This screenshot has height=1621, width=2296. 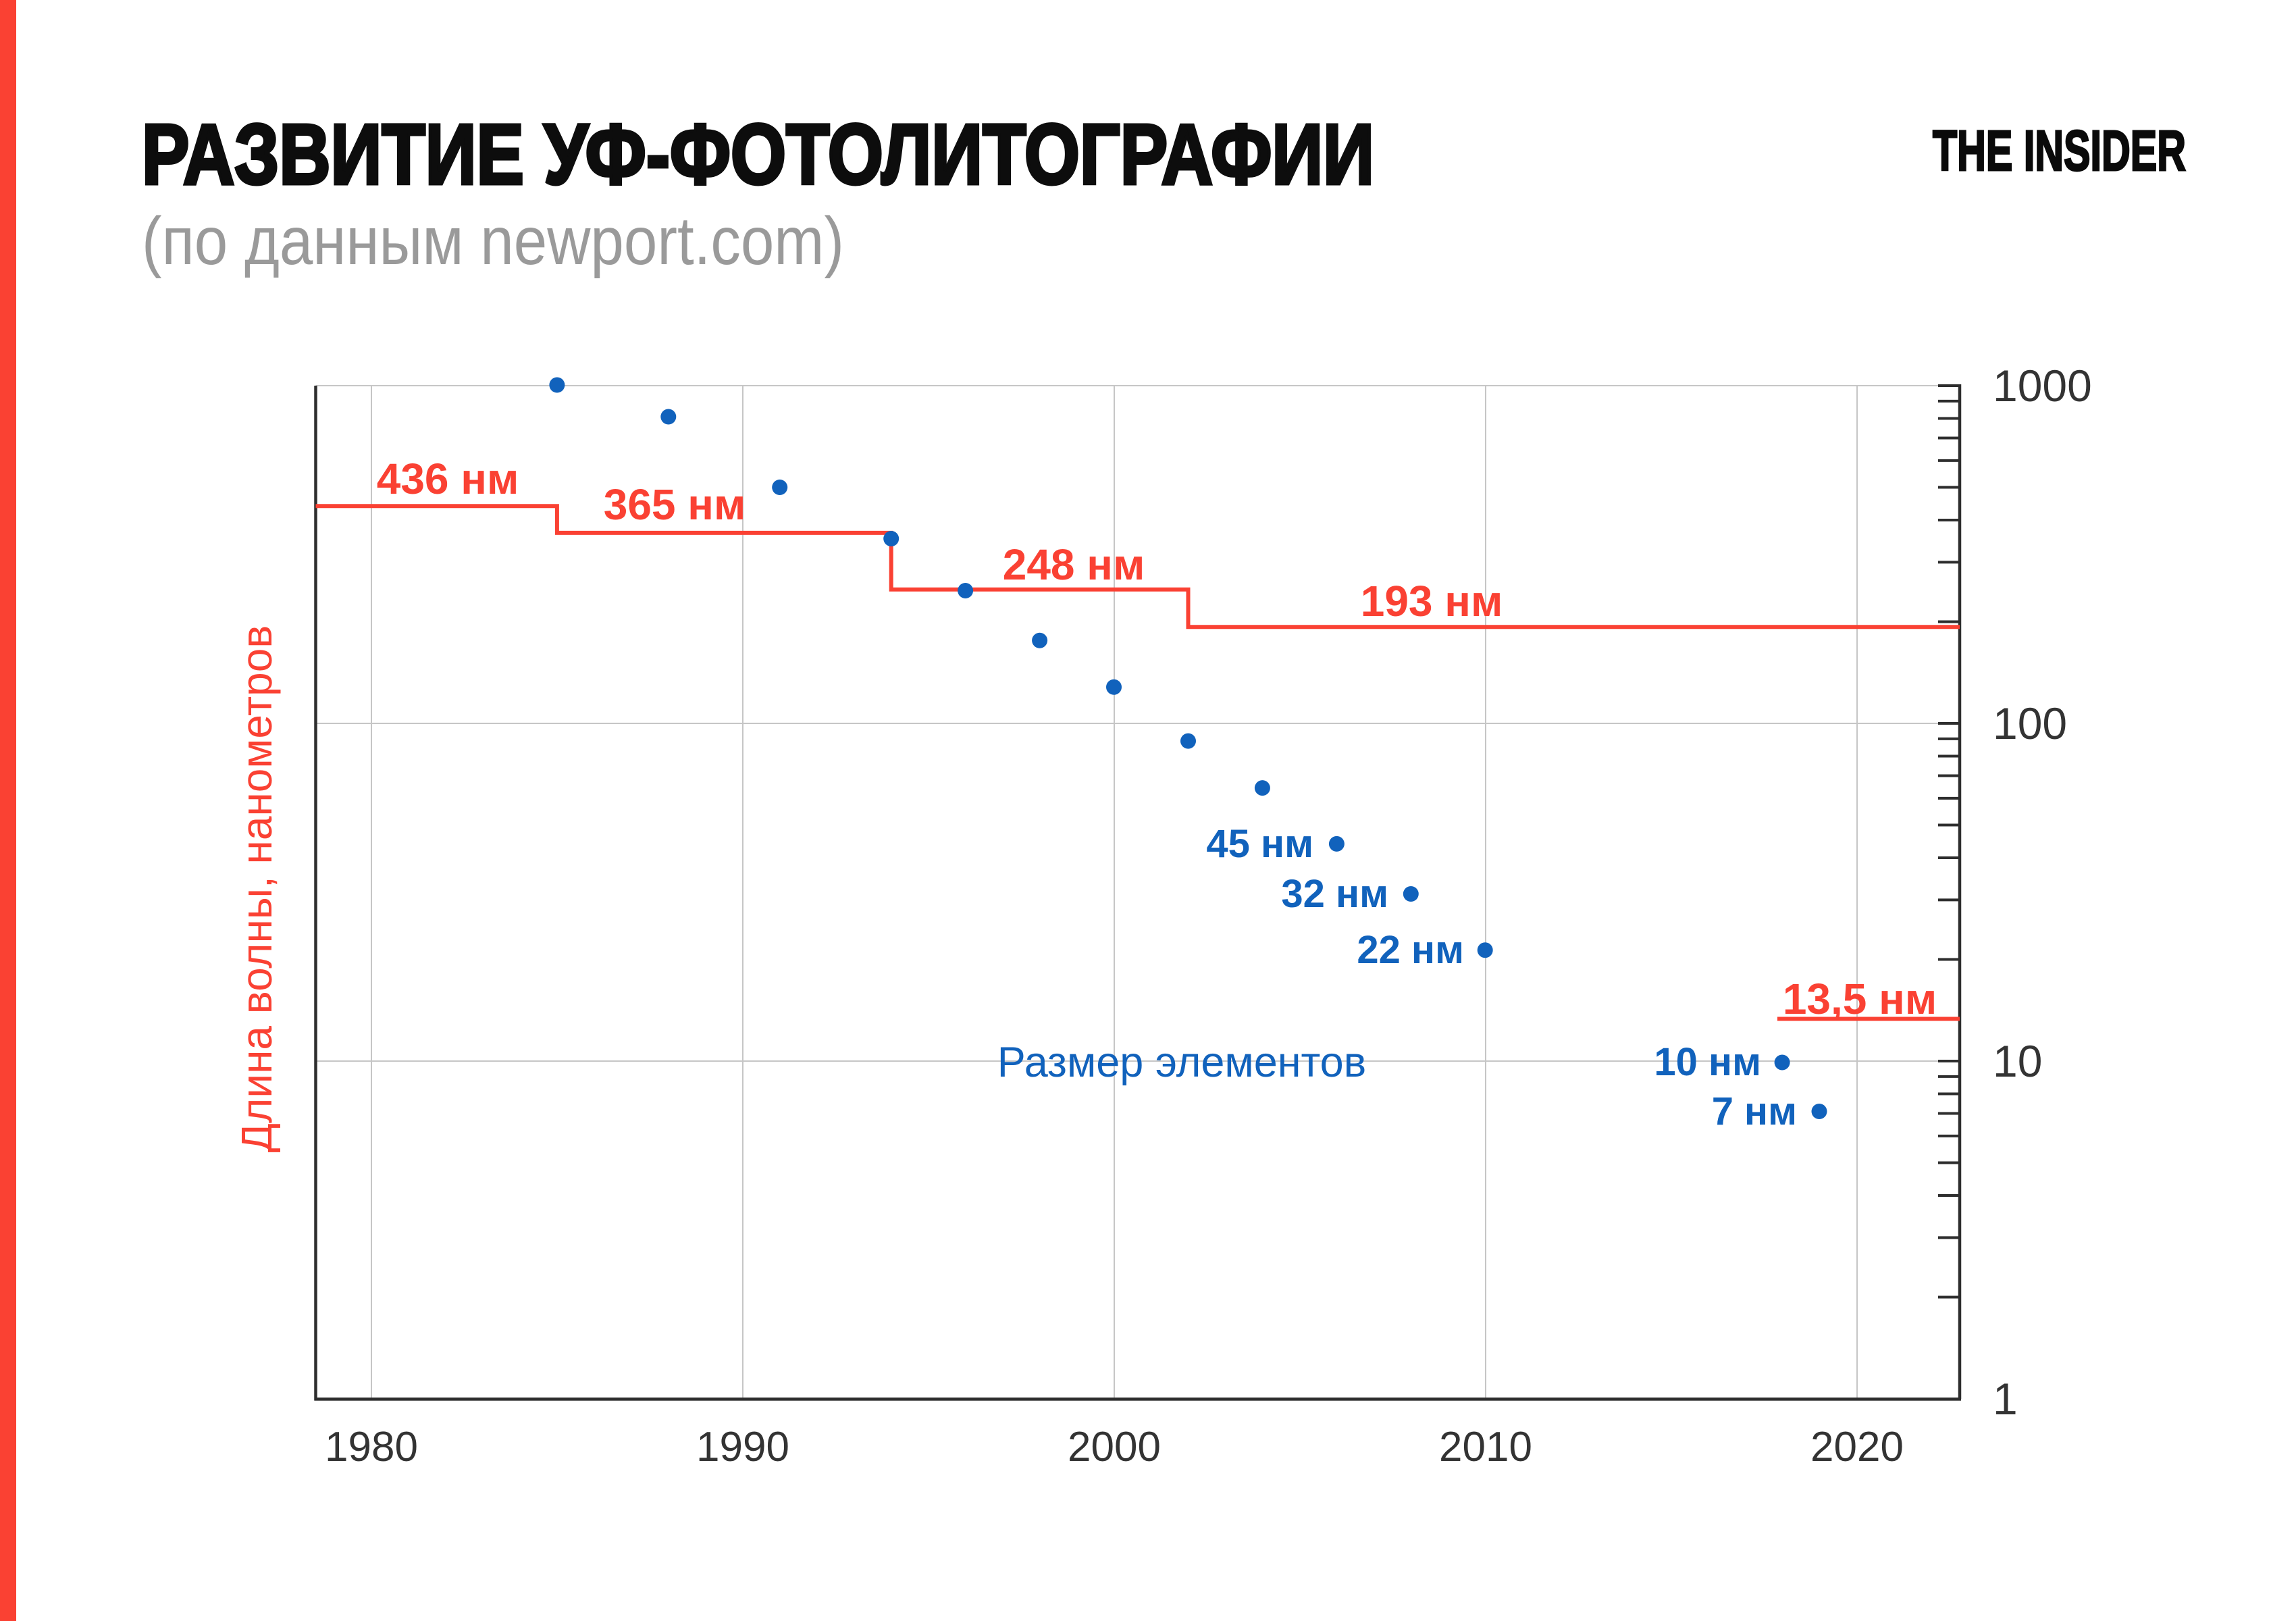 What do you see at coordinates (2017, 1061) in the screenshot?
I see `svg-text: 10` at bounding box center [2017, 1061].